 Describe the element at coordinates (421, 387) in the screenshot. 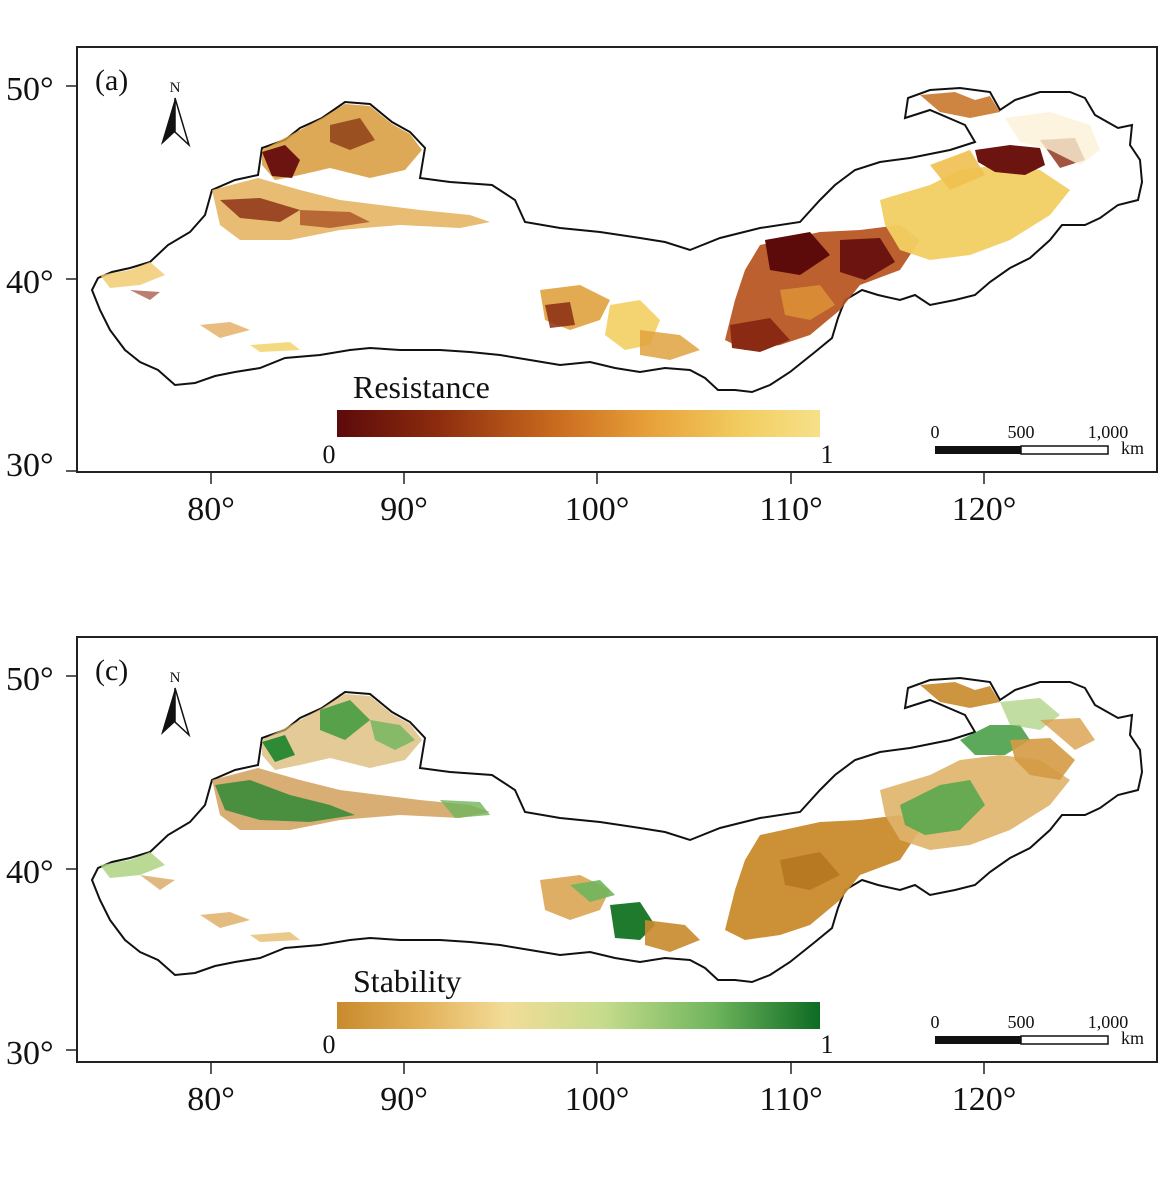

I see `colorbar-title: Resistance` at that location.